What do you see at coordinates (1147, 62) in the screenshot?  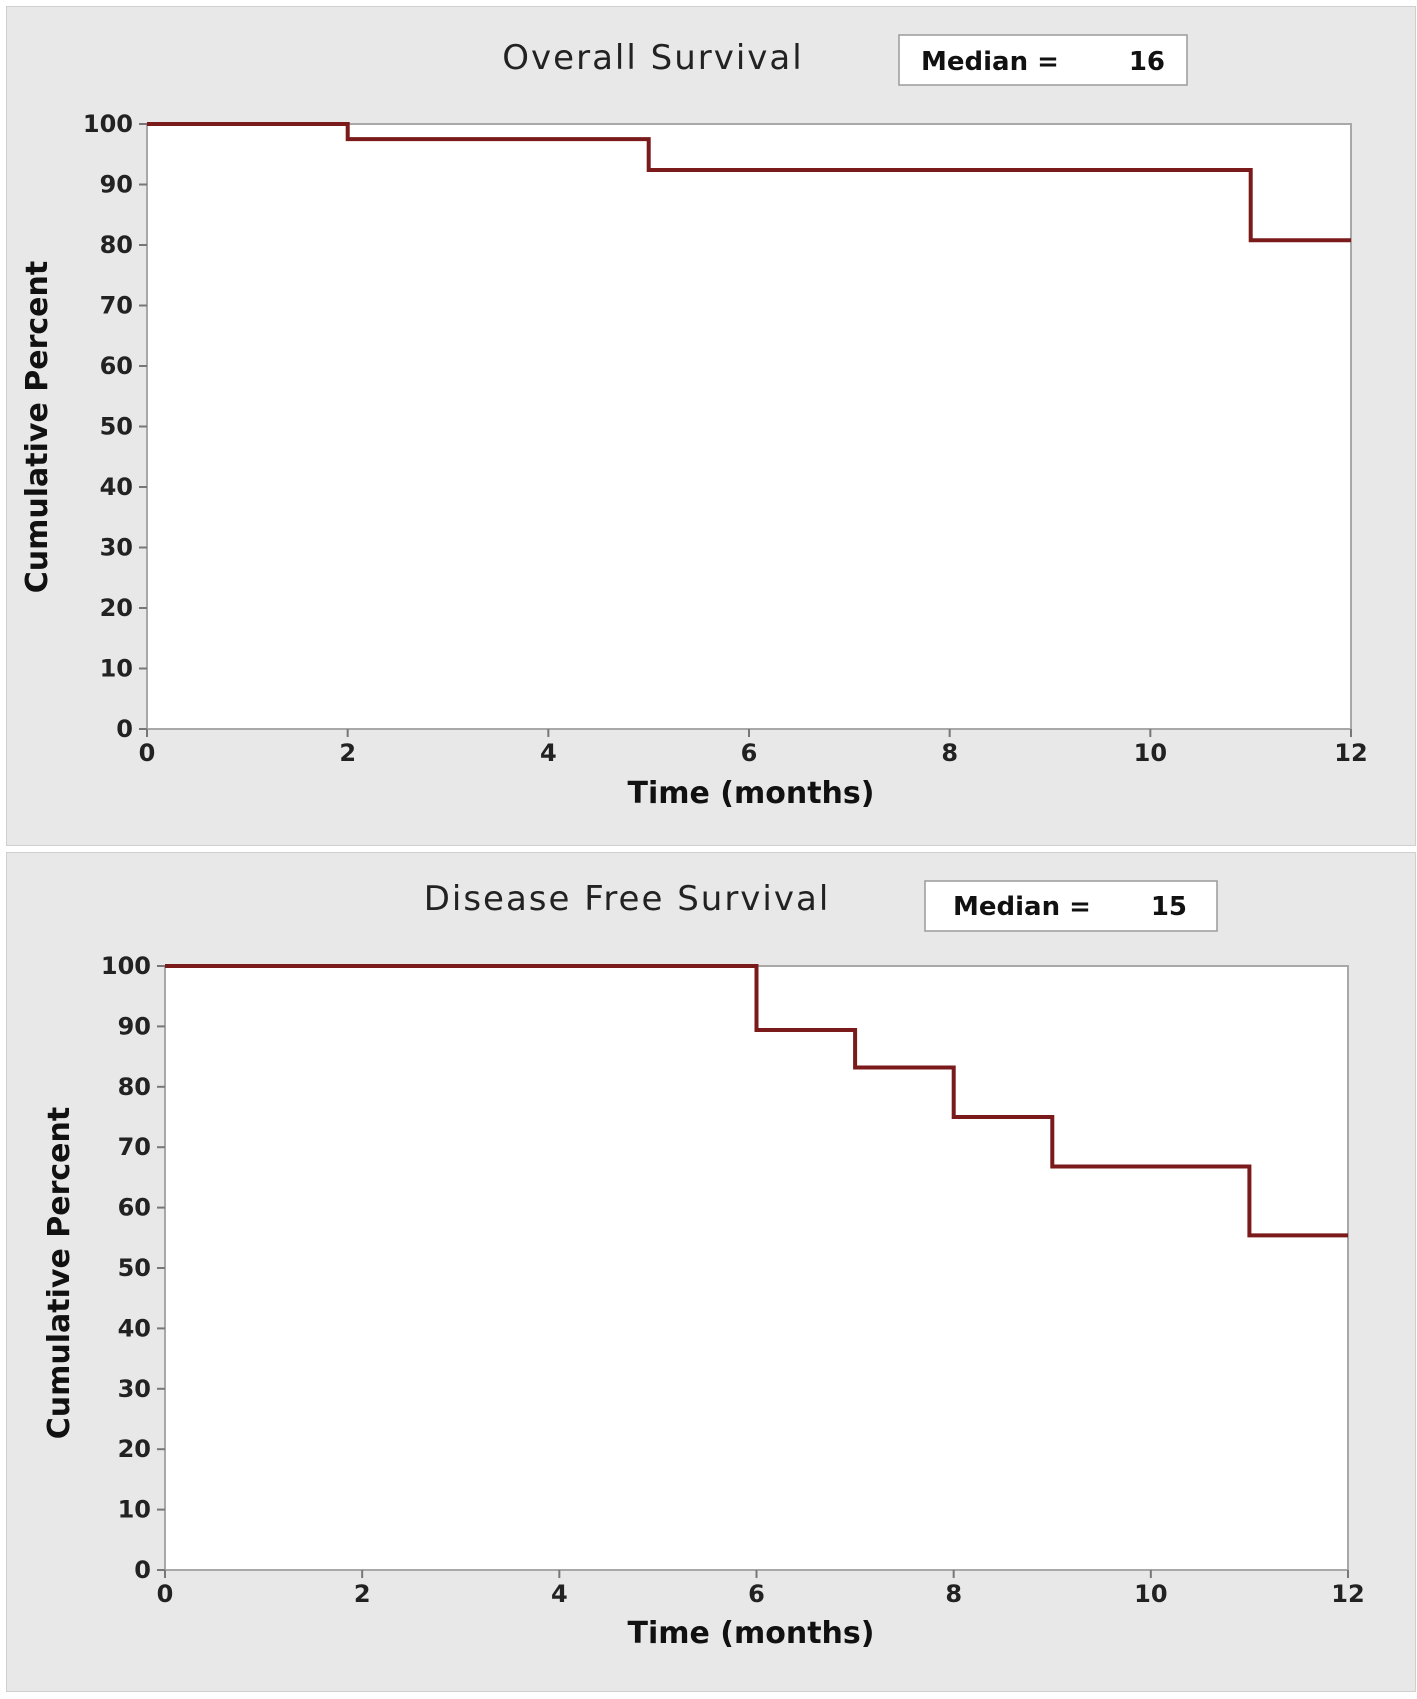 I see `median-value: 16` at bounding box center [1147, 62].